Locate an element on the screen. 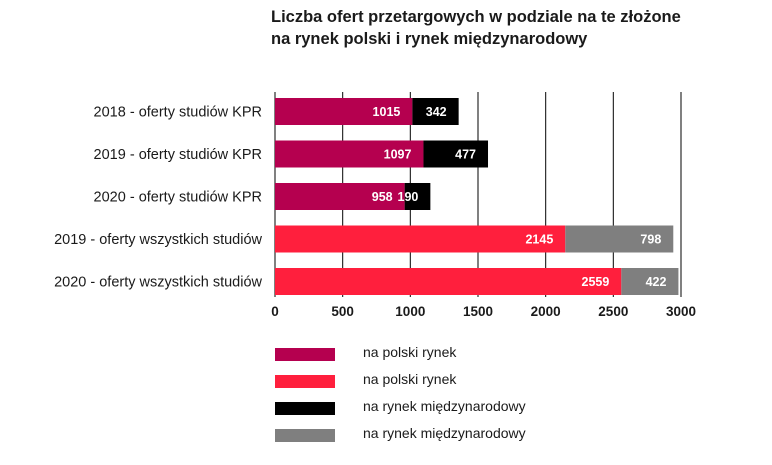 This screenshot has width=772, height=465. x-tick-label-3000: 3000 is located at coordinates (681, 311).